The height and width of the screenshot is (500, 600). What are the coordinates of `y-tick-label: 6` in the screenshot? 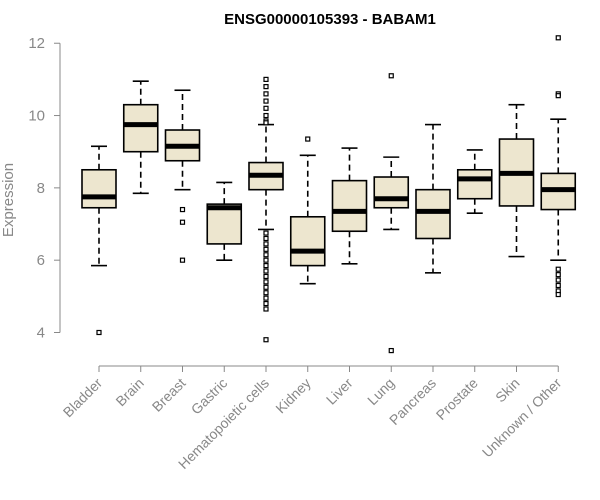 It's located at (41, 260).